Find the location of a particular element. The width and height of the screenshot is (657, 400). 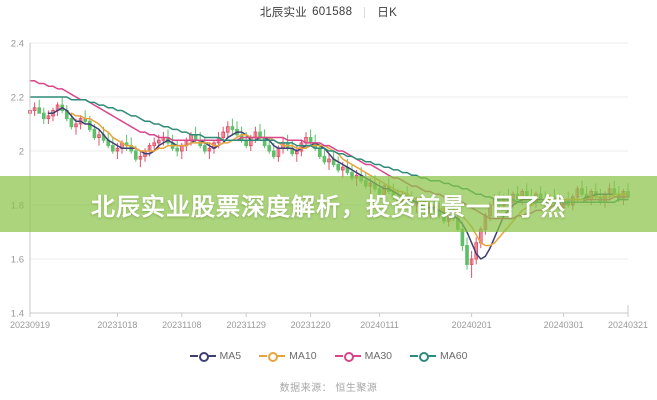

legend-label: MA60 is located at coordinates (454, 356).